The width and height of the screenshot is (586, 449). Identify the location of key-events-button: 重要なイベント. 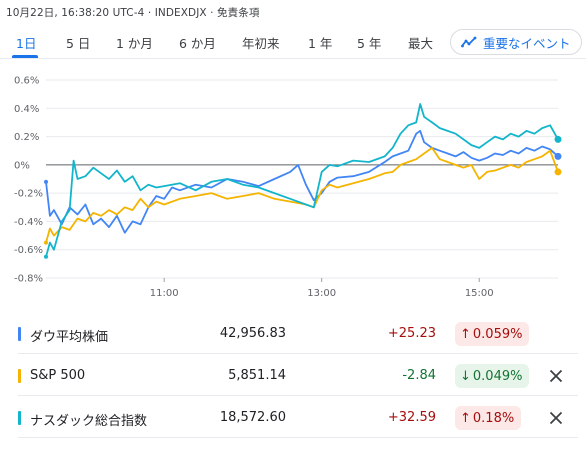
(516, 42).